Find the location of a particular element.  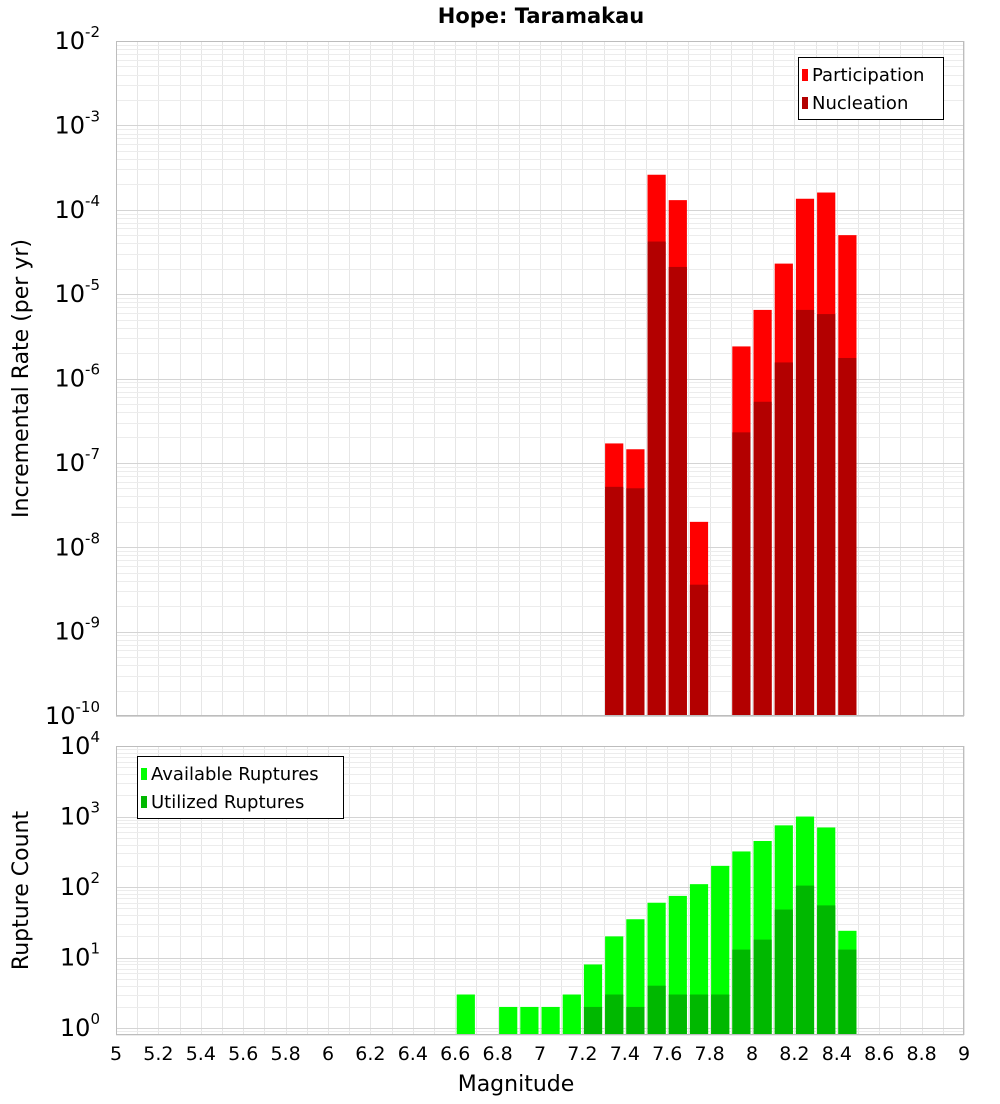

chart-title: Hope: Taramakau is located at coordinates (541, 16).